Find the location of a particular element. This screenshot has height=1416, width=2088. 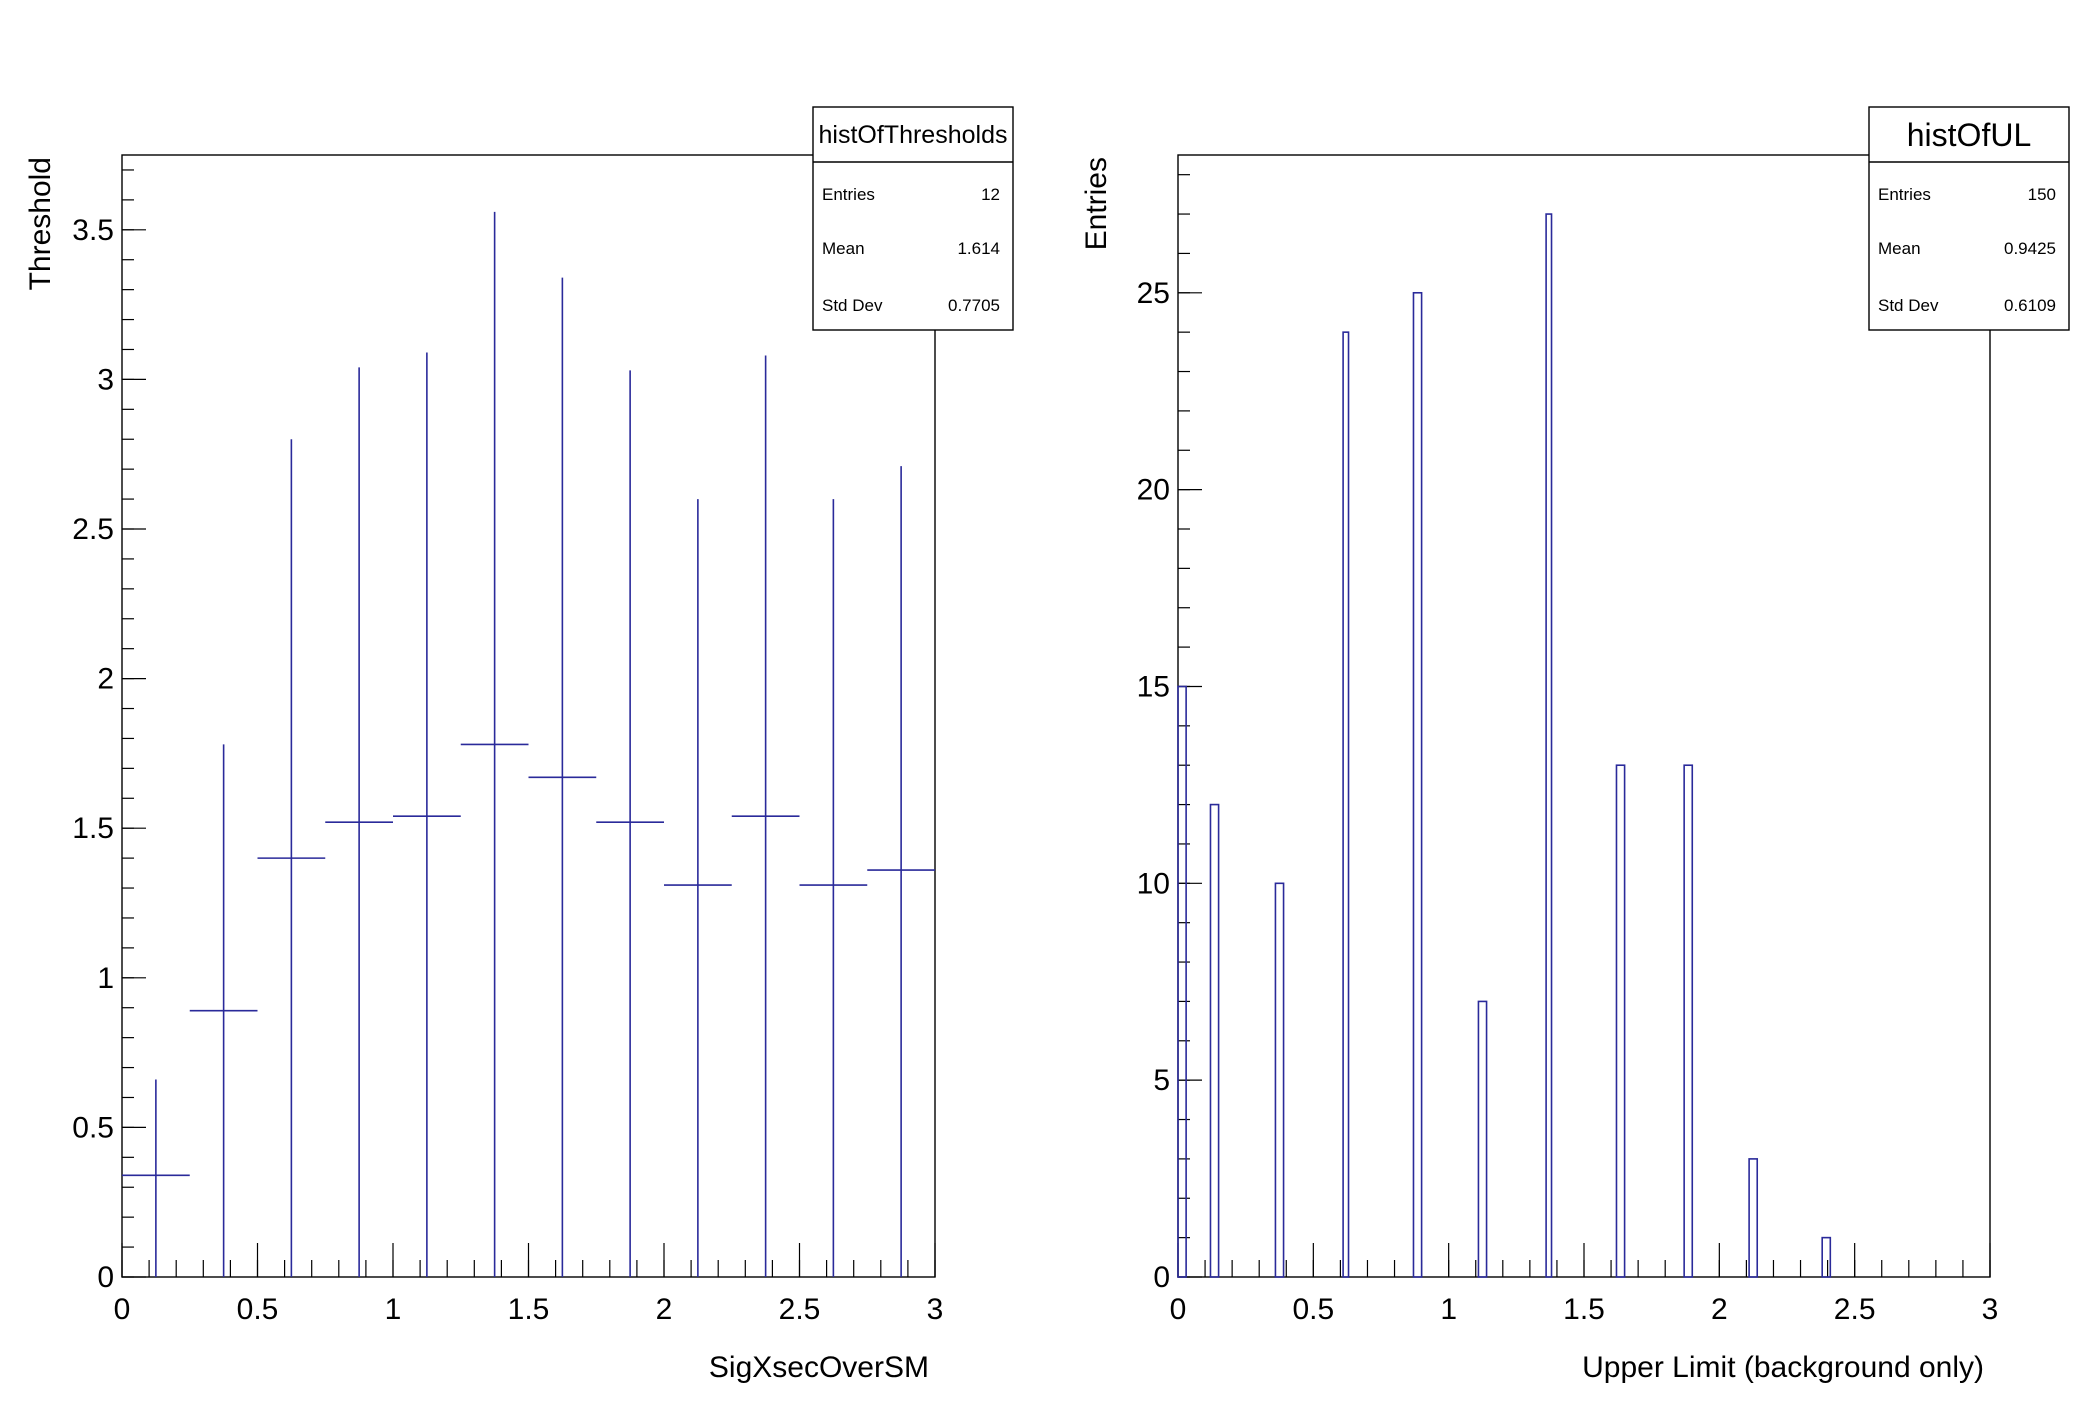

y-tick-label: 1 is located at coordinates (105, 978).